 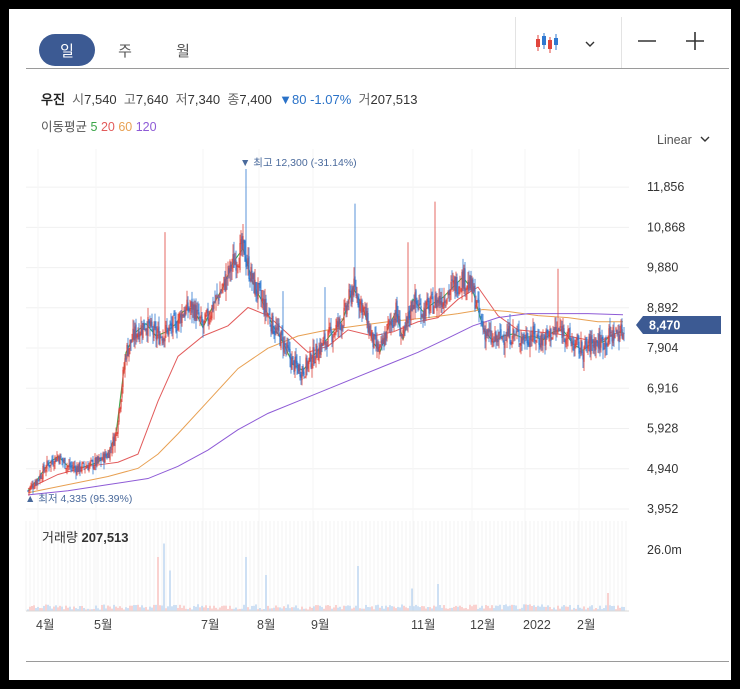 What do you see at coordinates (548, 43) in the screenshot?
I see `candlestick-icon` at bounding box center [548, 43].